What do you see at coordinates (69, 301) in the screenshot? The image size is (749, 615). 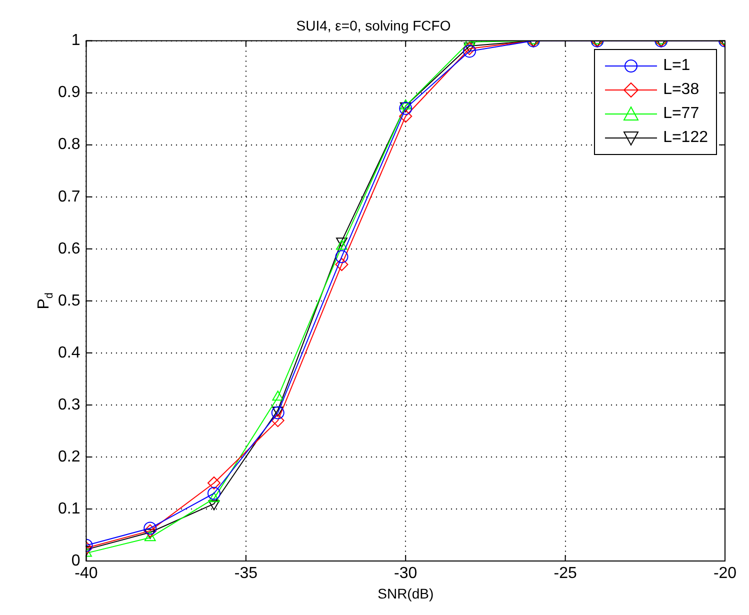 I see `y-tick-label: 0.5` at bounding box center [69, 301].